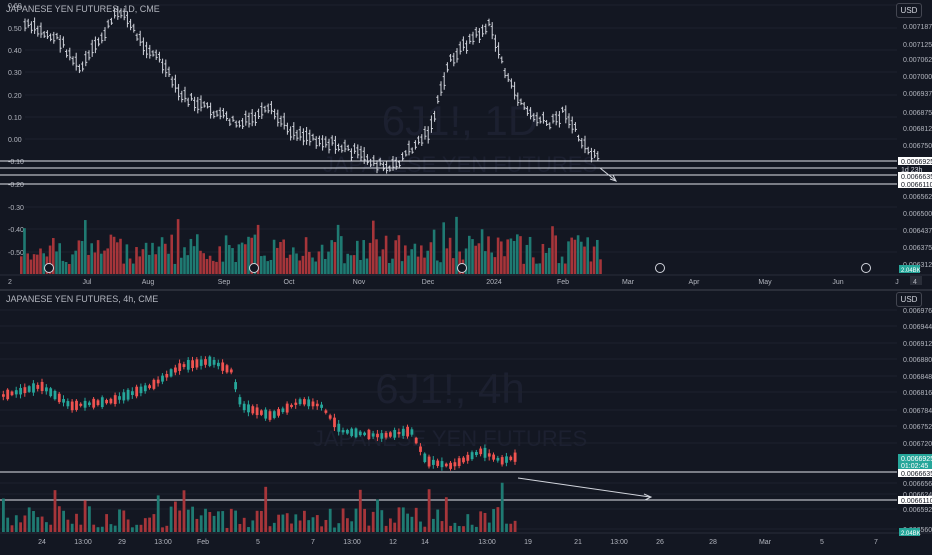  What do you see at coordinates (466, 290) in the screenshot?
I see `pane-divider` at bounding box center [466, 290].